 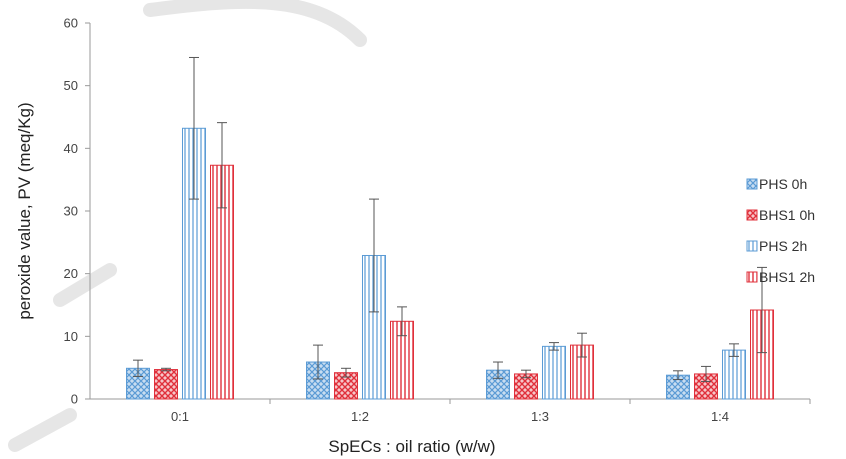 I want to click on y-tick-label: 50, so click(x=71, y=85).